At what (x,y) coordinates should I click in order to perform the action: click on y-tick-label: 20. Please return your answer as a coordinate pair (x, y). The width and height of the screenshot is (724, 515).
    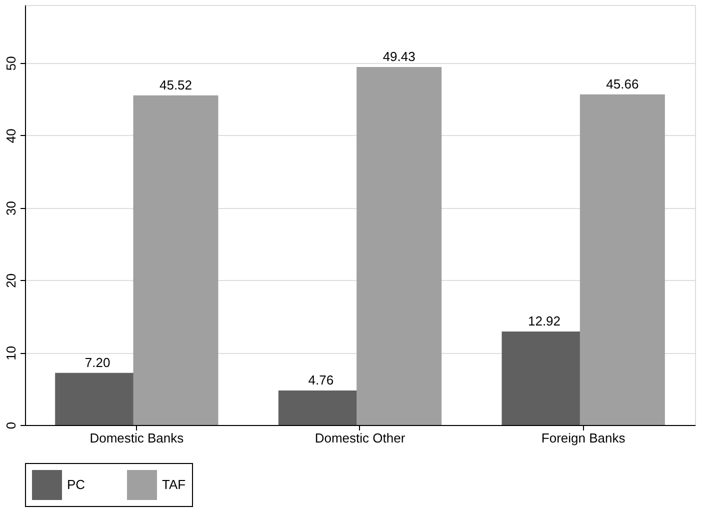
    Looking at the image, I should click on (11, 280).